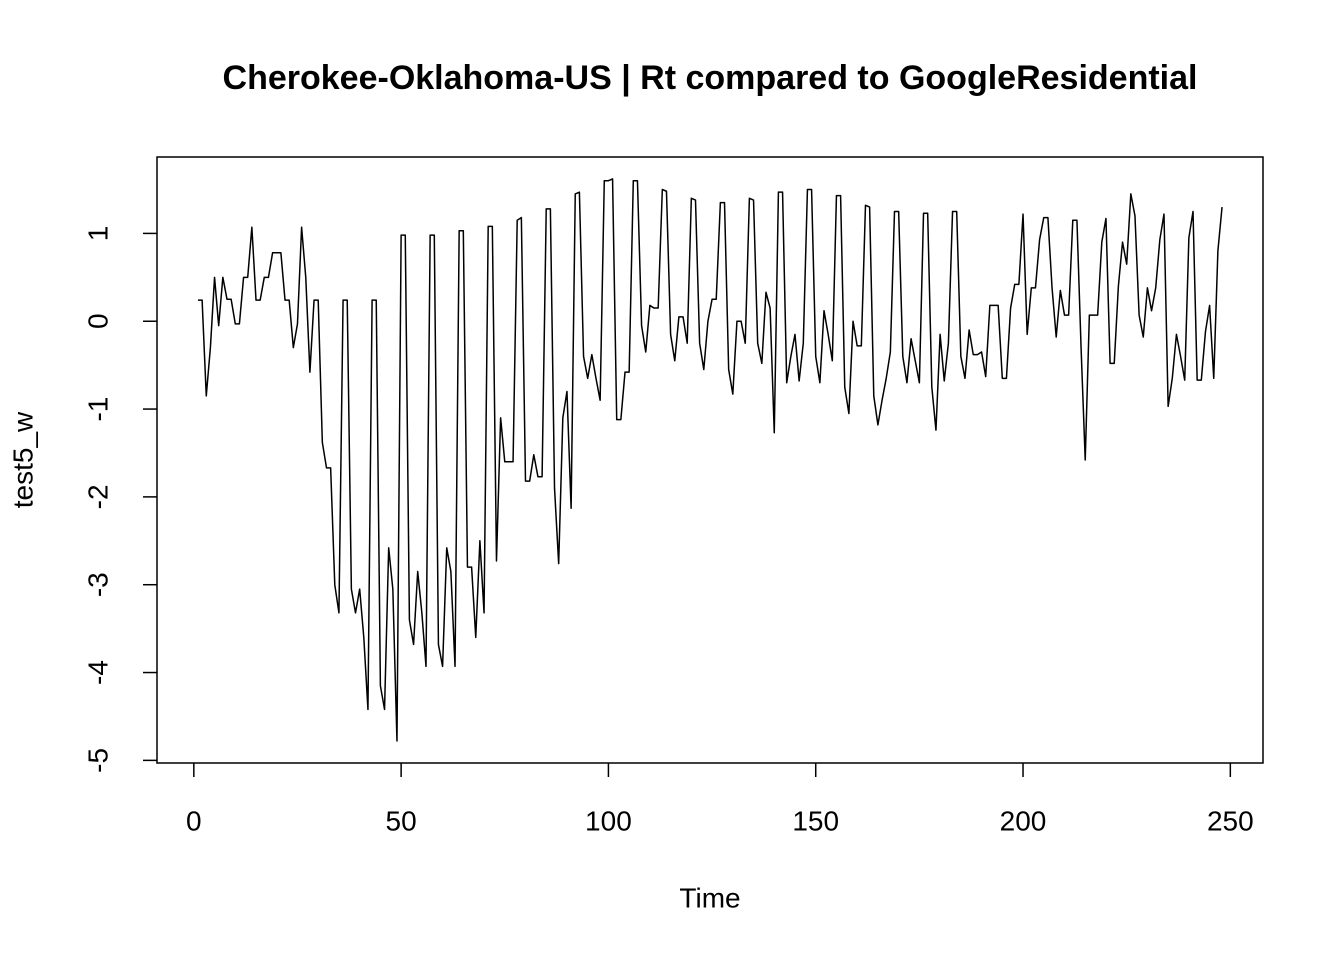  Describe the element at coordinates (97, 234) in the screenshot. I see `y-tick-label: 1` at that location.